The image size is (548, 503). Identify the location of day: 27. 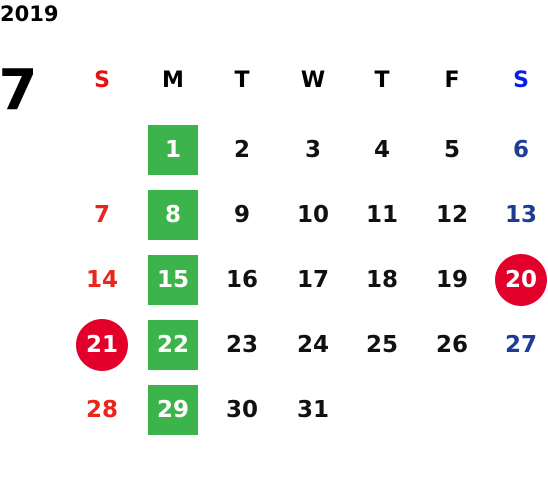
(520, 345).